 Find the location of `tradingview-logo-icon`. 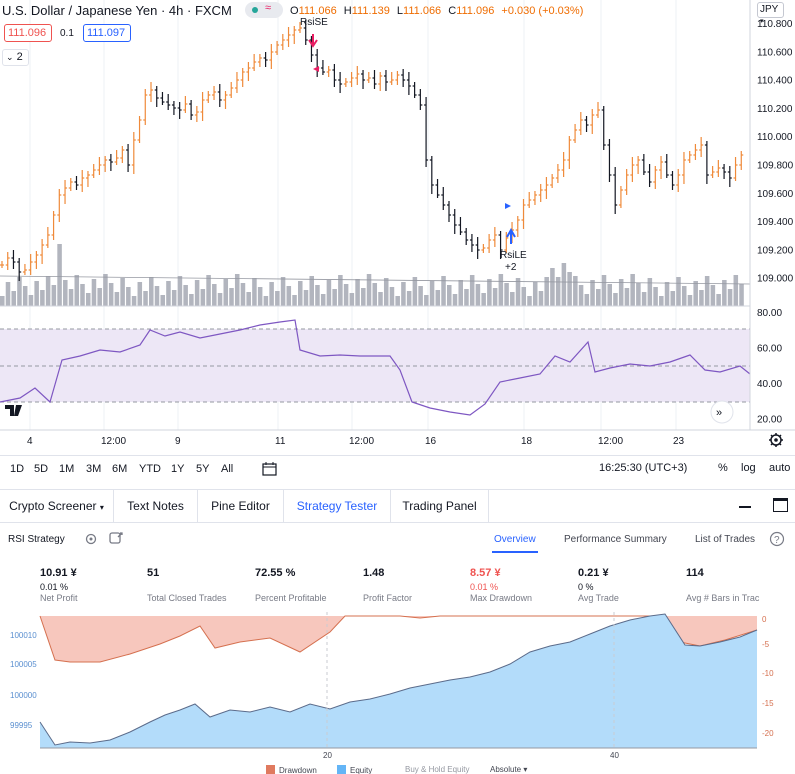

tradingview-logo-icon is located at coordinates (13, 410).